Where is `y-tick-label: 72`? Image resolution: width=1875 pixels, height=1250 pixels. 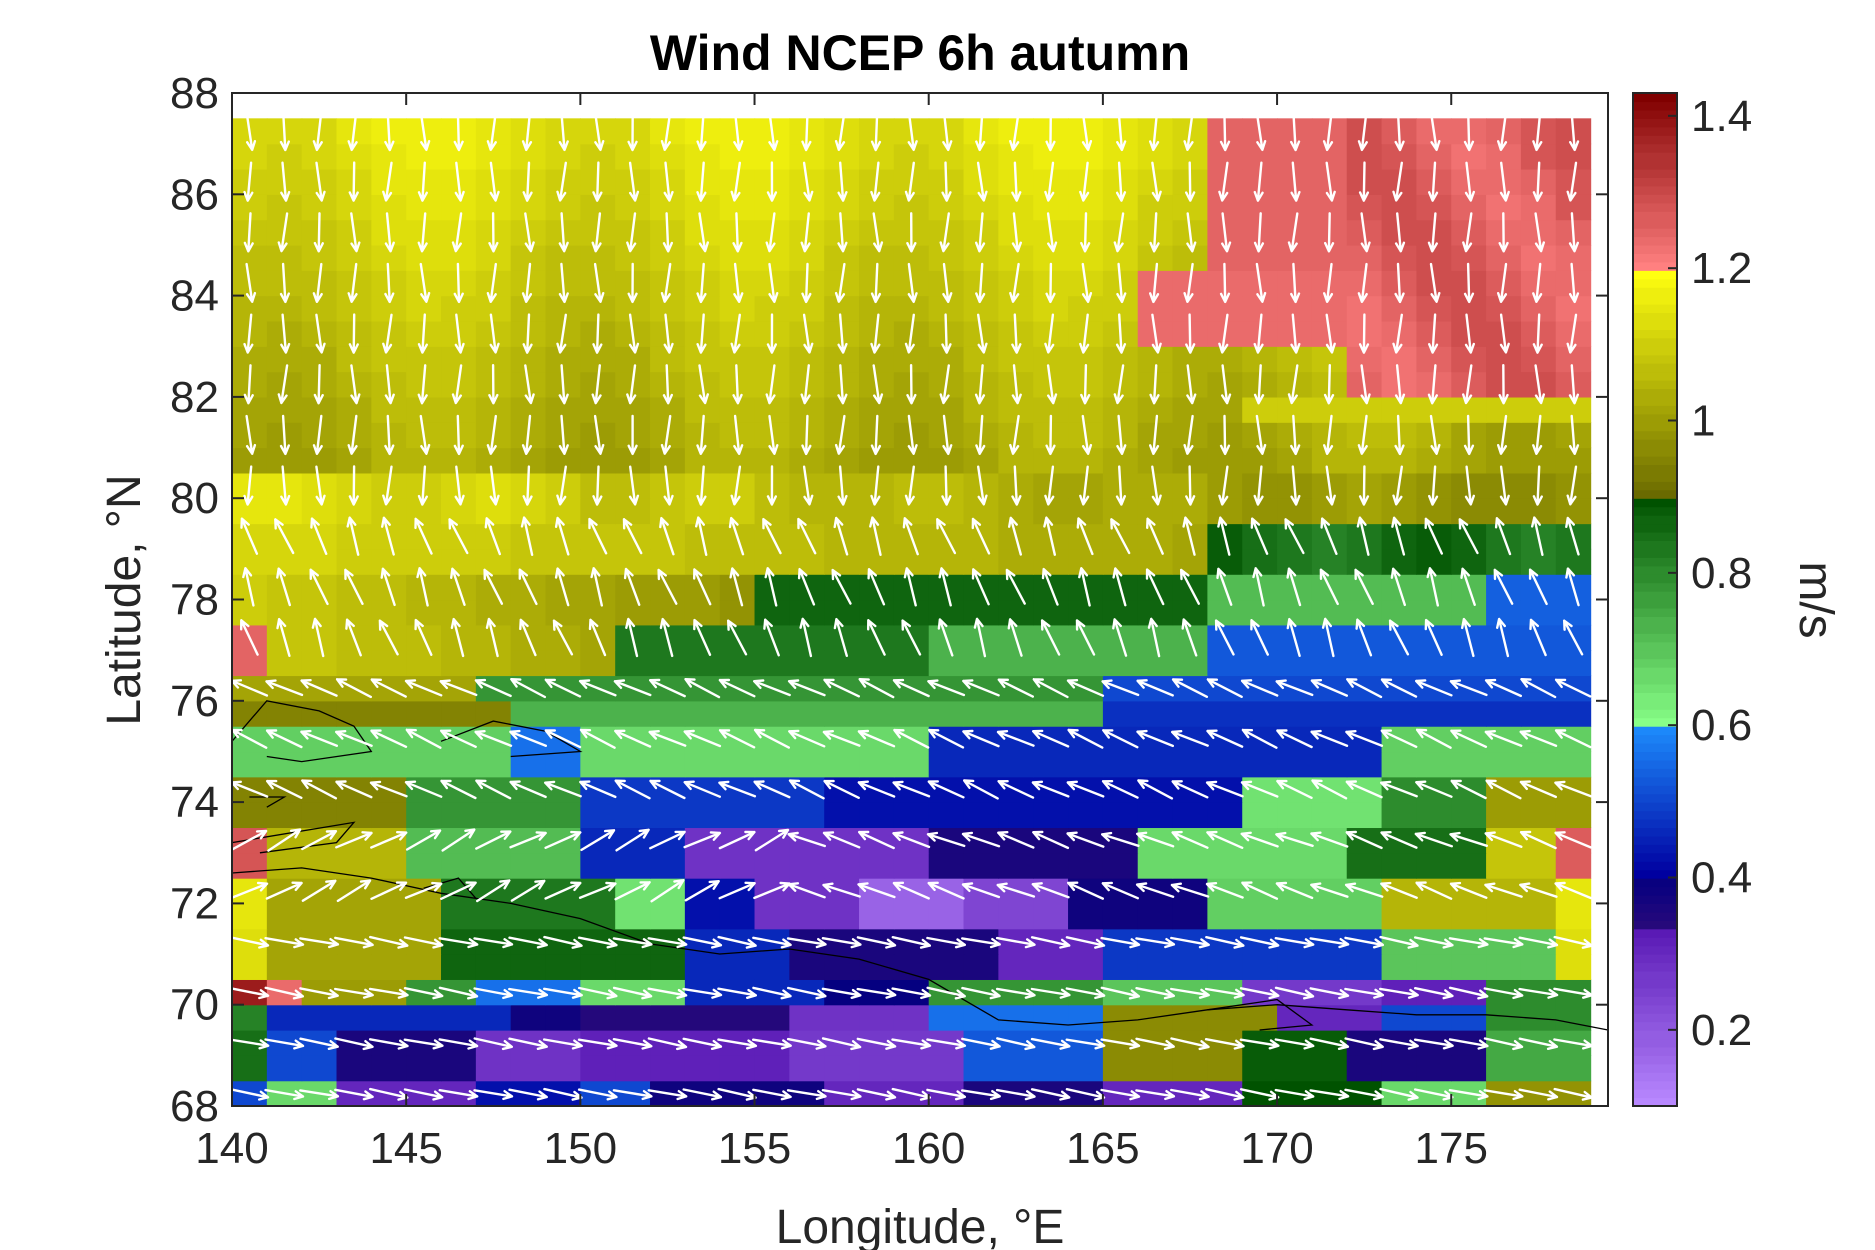 y-tick-label: 72 is located at coordinates (194, 903).